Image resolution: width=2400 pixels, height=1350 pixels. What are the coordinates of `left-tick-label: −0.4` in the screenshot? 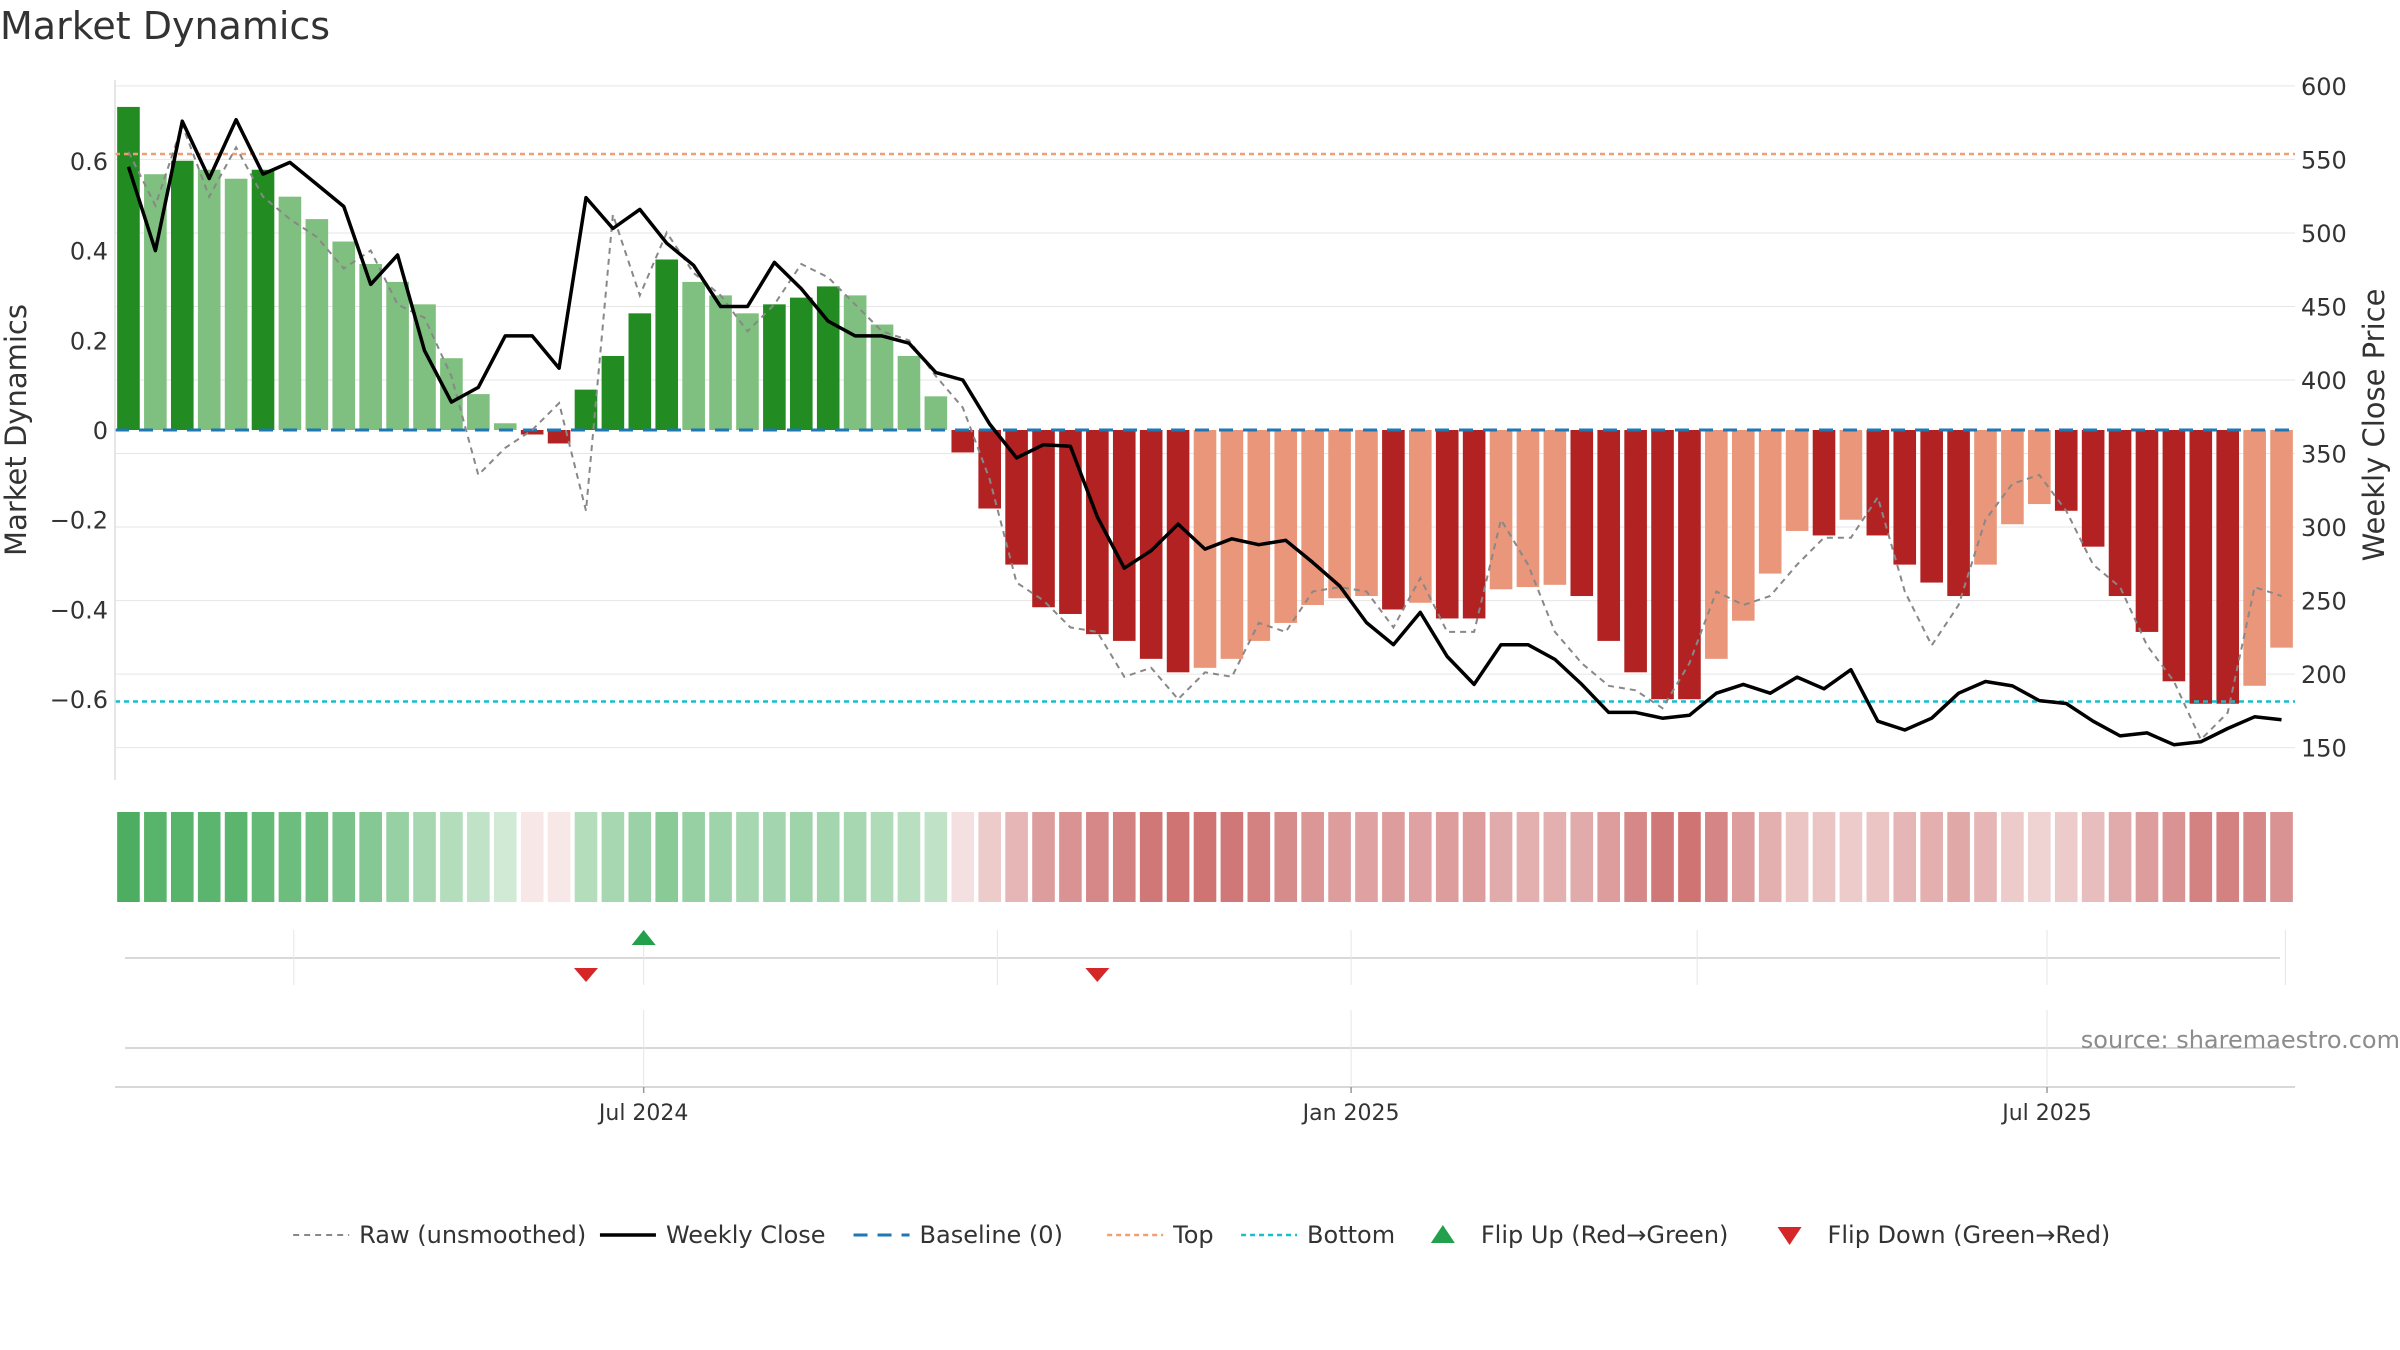 It's located at (79, 610).